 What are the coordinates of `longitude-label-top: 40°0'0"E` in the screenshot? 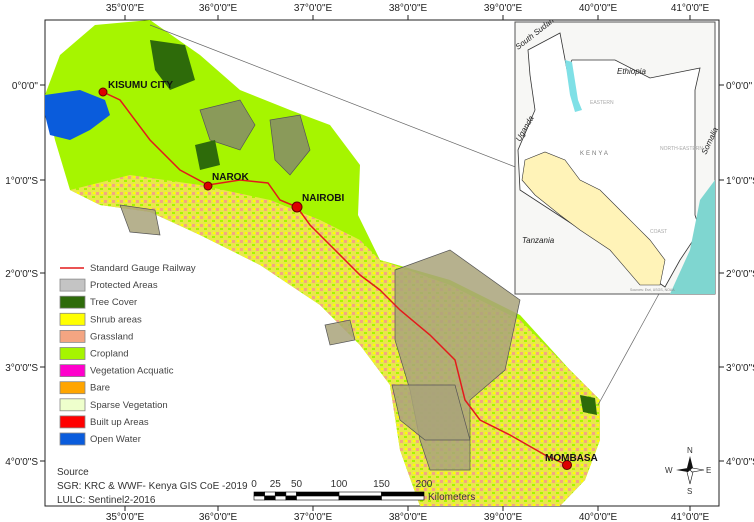 It's located at (598, 8).